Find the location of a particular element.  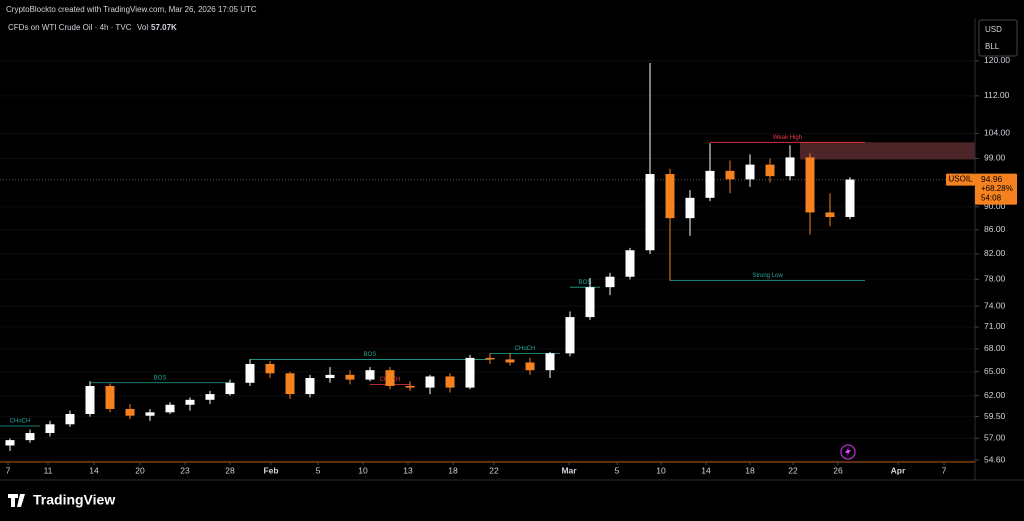

unit: BLL is located at coordinates (992, 46).